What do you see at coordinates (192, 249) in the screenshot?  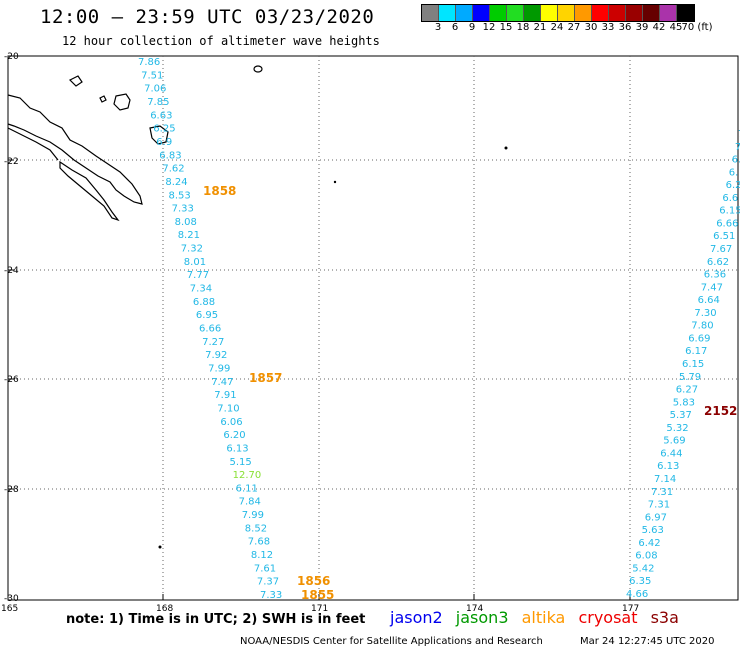 I see `swh-value-west: 7.32` at bounding box center [192, 249].